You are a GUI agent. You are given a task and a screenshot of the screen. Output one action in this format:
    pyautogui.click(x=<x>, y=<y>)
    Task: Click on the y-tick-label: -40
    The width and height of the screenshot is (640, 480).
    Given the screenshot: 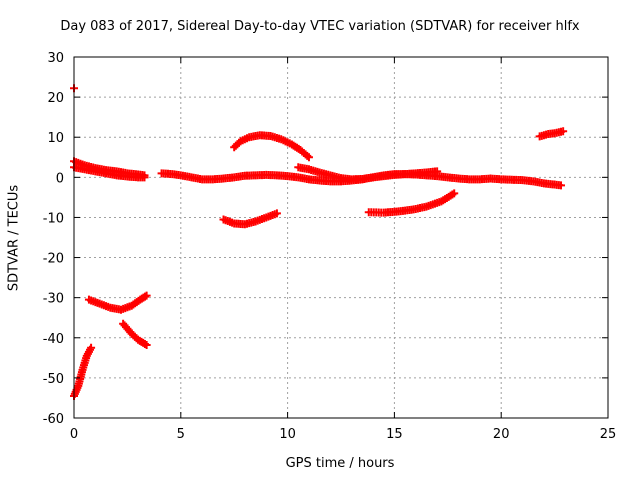 What is the action you would take?
    pyautogui.click(x=53, y=339)
    